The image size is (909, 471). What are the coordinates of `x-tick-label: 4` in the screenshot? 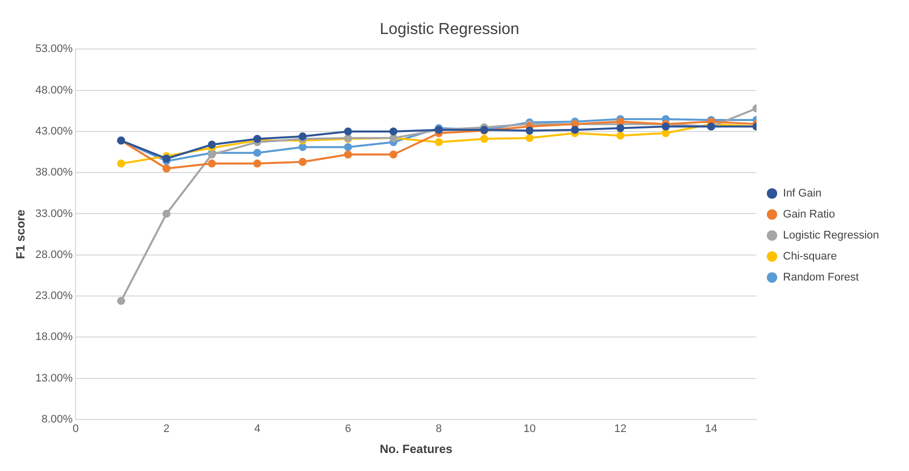 It's located at (257, 429).